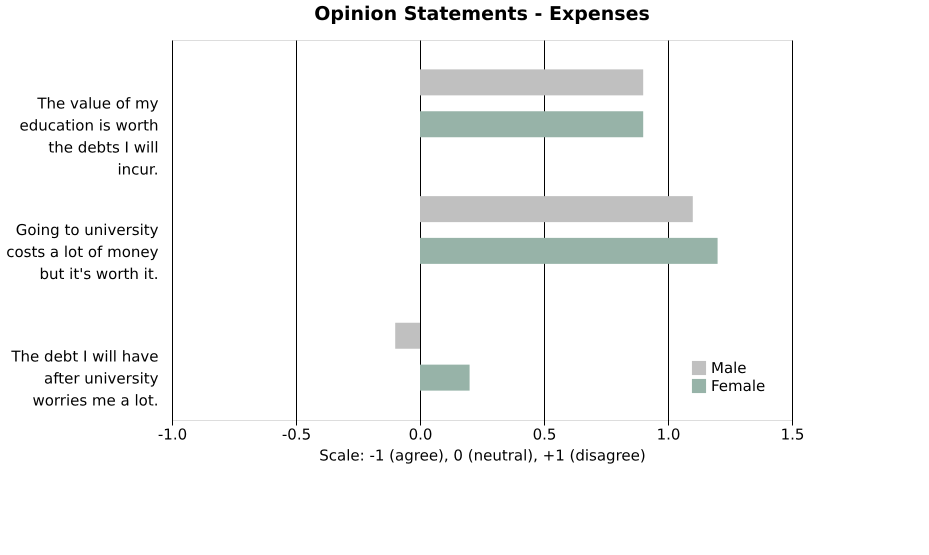 This screenshot has height=555, width=929. What do you see at coordinates (544, 435) in the screenshot?
I see `x-tick-label: 0.5` at bounding box center [544, 435].